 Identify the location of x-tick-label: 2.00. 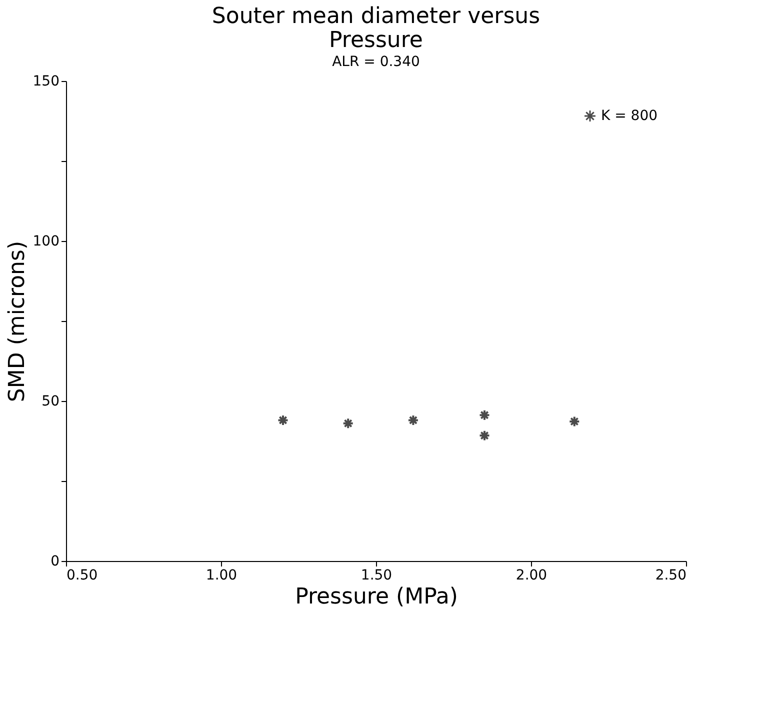
(532, 576).